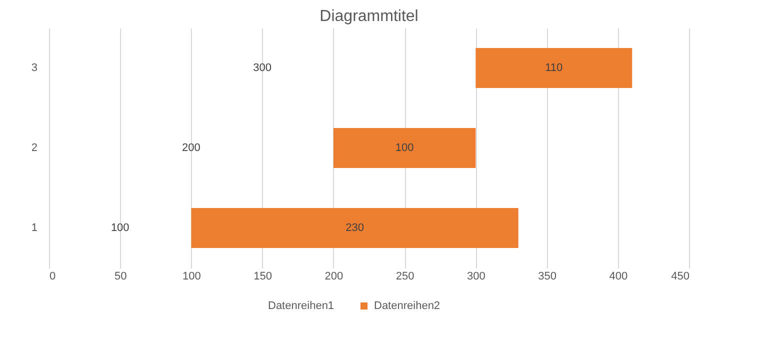 This screenshot has height=342, width=757. I want to click on text: Datenreihen1, so click(301, 306).